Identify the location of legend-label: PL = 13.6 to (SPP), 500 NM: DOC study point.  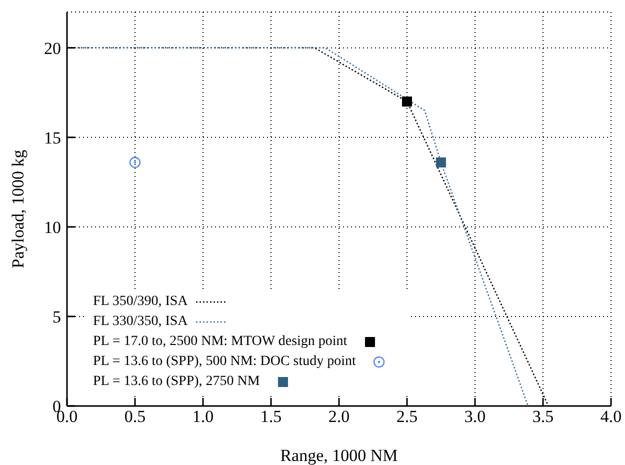
(224, 362).